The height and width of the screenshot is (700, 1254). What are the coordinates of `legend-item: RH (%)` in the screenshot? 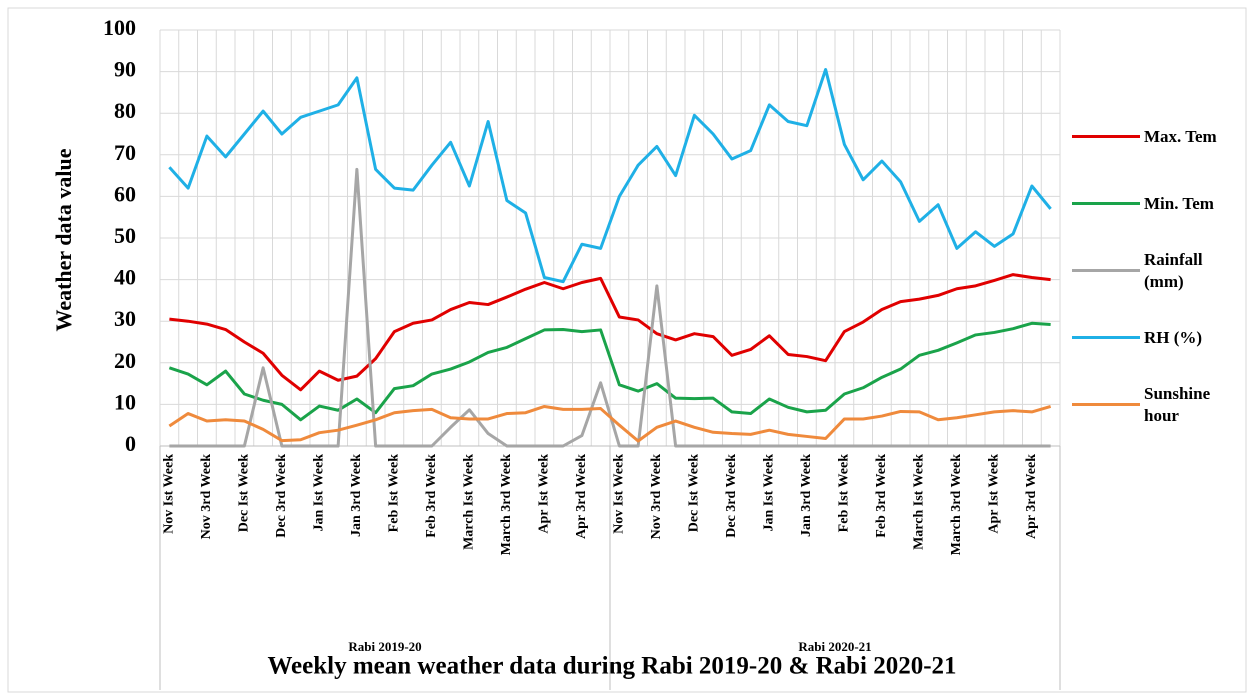 It's located at (1159, 337).